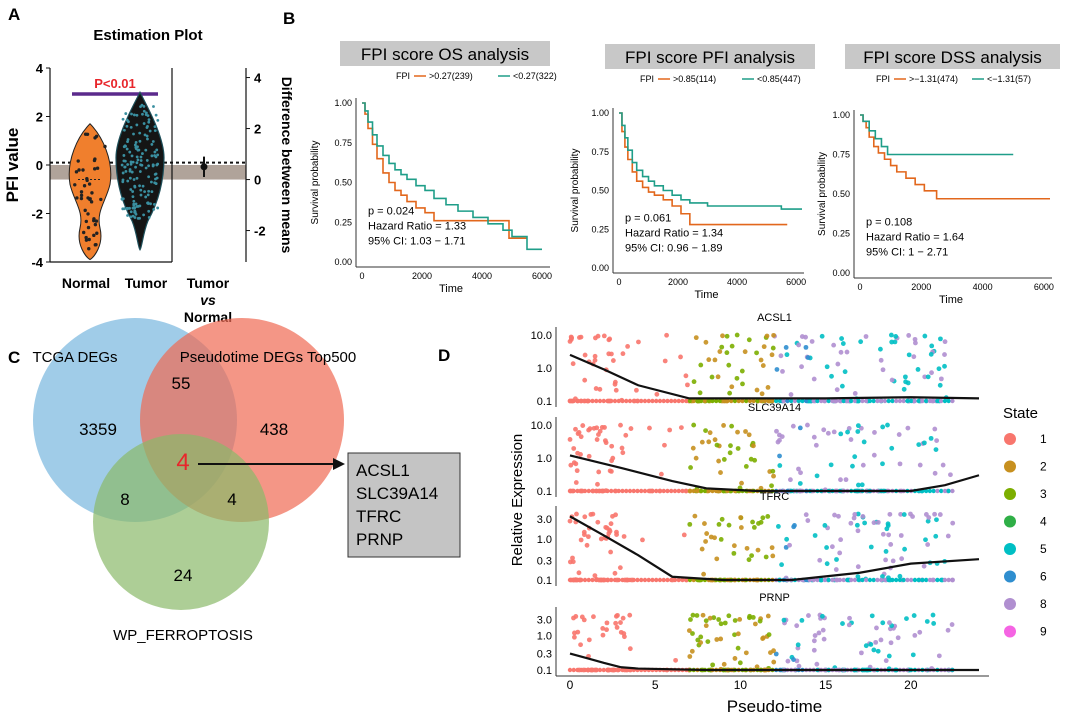 This screenshot has width=1065, height=720. Describe the element at coordinates (391, 211) in the screenshot. I see `stat-annotation: p = 0.024` at that location.